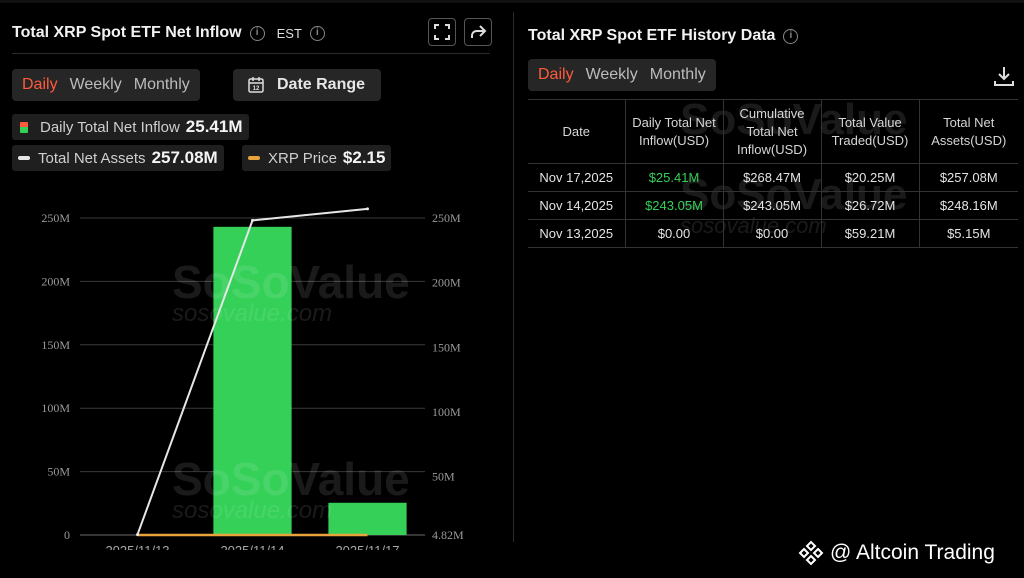 This screenshot has height=578, width=1024. I want to click on legend-assets-label: Total Net Assets, so click(92, 158).